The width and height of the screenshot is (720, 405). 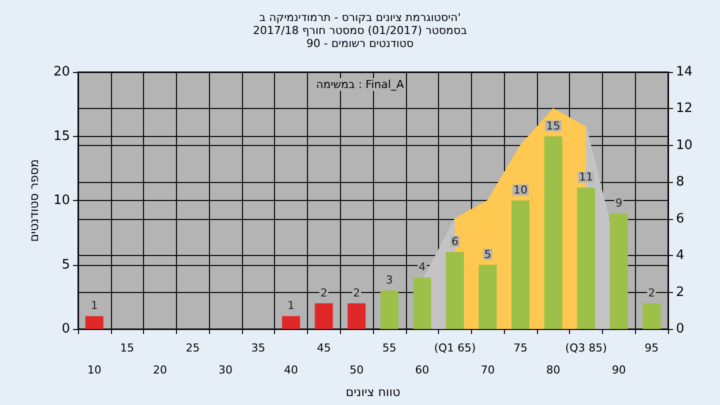 I want to click on x-tick-label: (Q1 65), so click(x=455, y=348).